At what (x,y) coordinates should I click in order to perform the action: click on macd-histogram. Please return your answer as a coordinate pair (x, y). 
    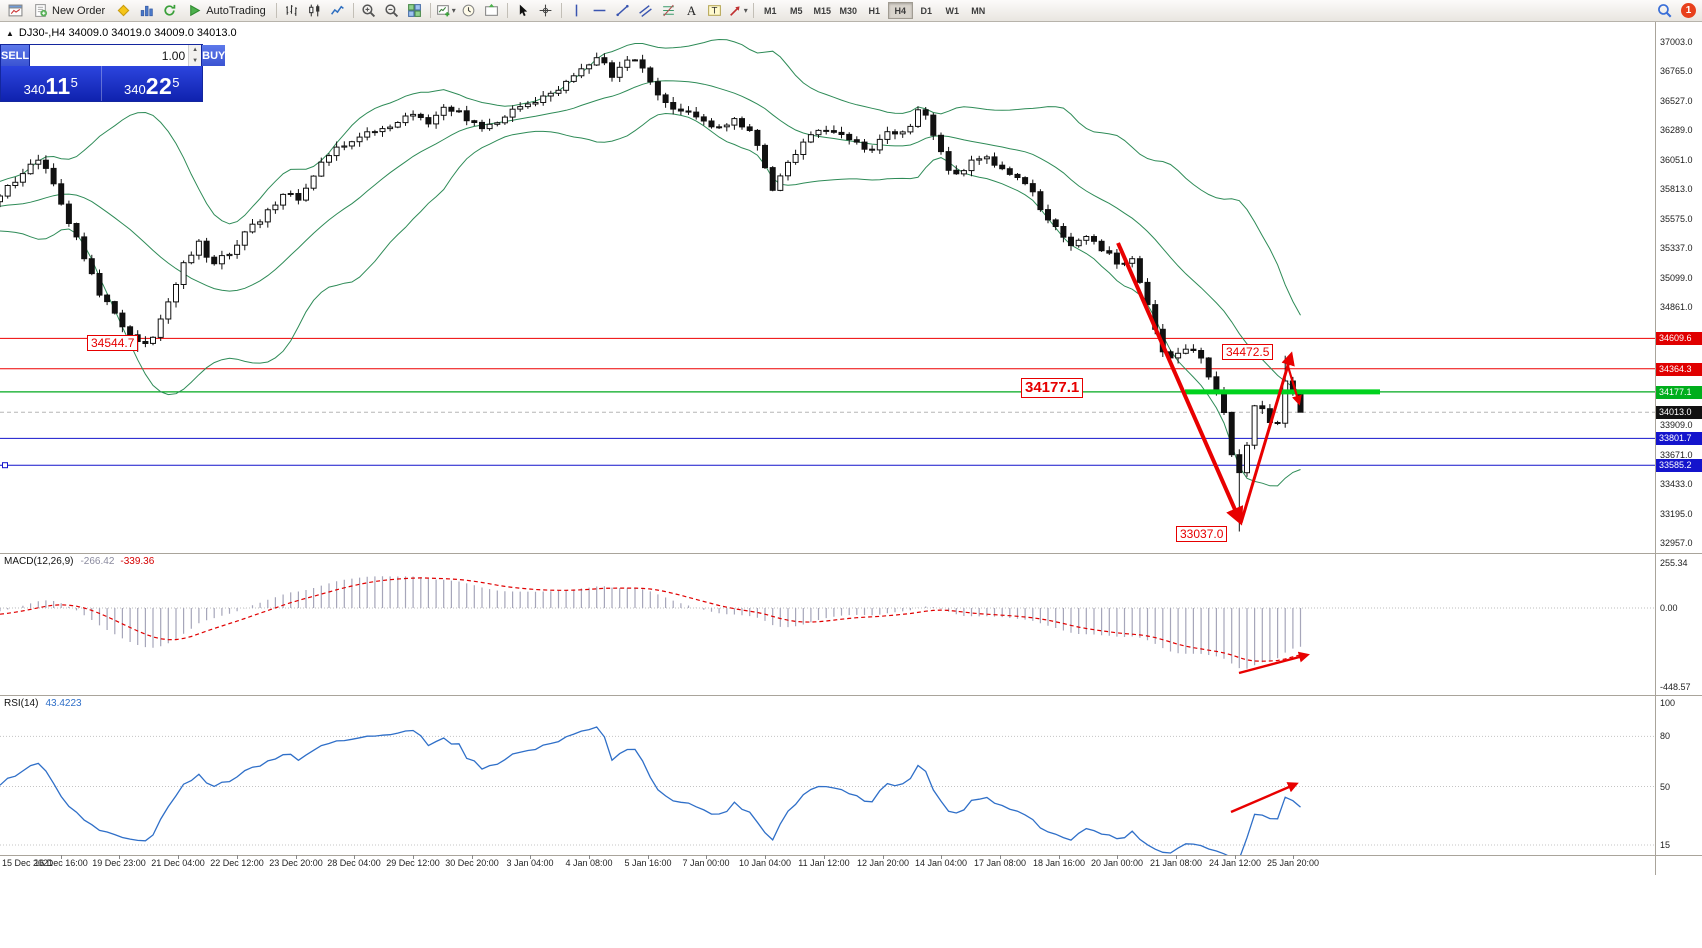
    Looking at the image, I should click on (651, 622).